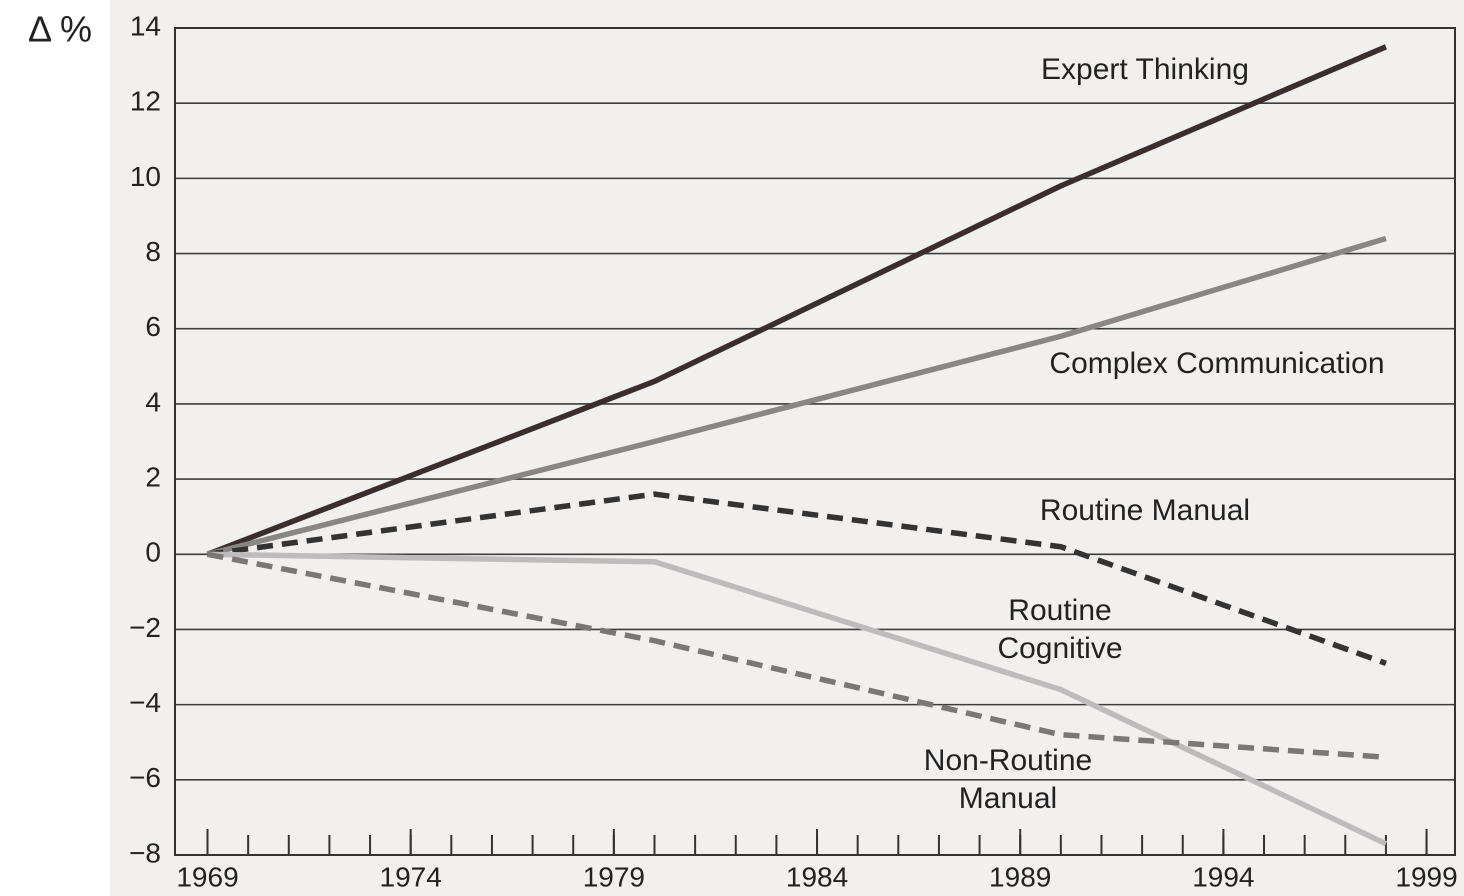 This screenshot has height=896, width=1464. What do you see at coordinates (145, 852) in the screenshot?
I see `y-tick-label: −8` at bounding box center [145, 852].